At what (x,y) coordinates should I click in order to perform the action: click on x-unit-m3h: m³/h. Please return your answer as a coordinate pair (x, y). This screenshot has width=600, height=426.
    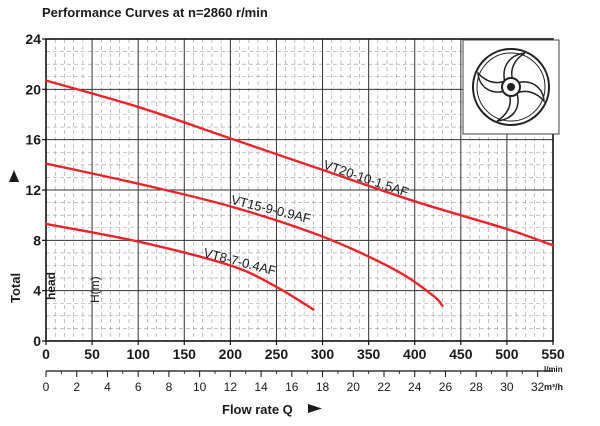
    Looking at the image, I should click on (553, 387).